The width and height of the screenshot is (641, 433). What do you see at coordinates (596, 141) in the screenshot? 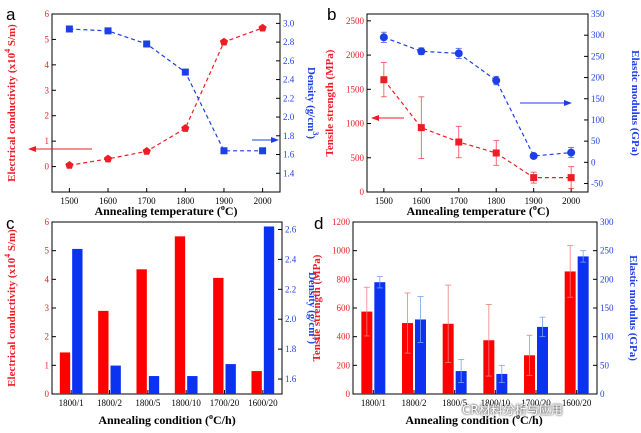
I see `pb-ytick-right-label: 50` at bounding box center [596, 141].